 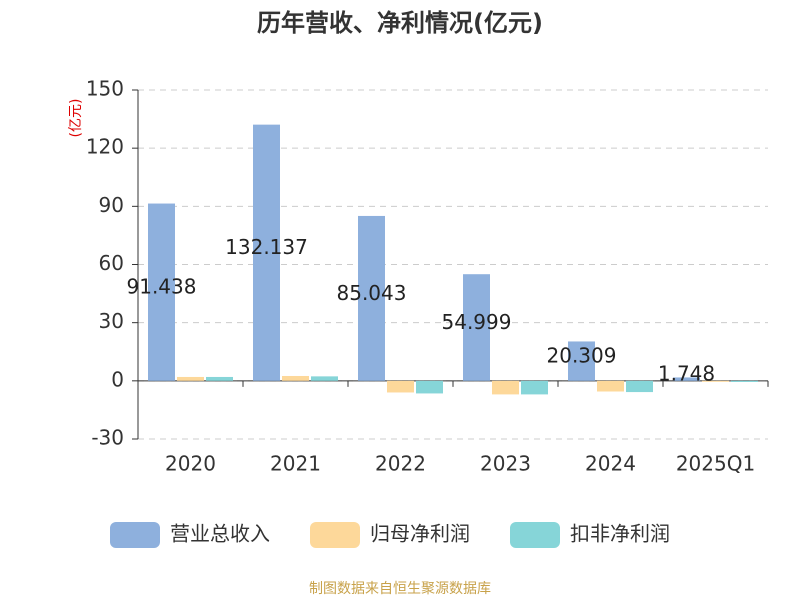 What do you see at coordinates (105, 147) in the screenshot?
I see `y-tick-label: 120` at bounding box center [105, 147].